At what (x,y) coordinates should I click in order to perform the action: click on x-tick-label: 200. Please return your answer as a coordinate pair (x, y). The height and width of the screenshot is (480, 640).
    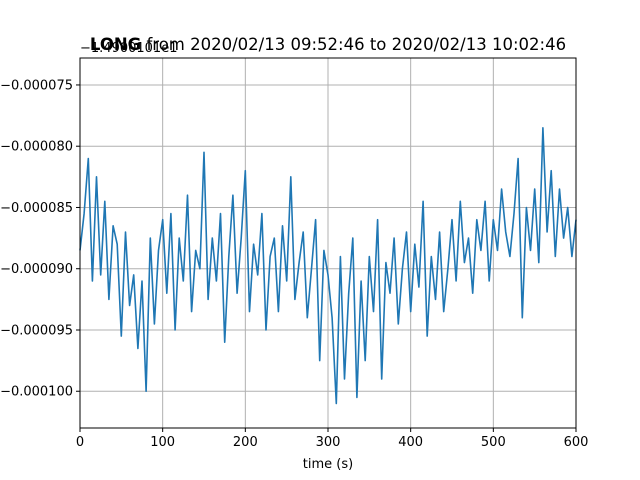
    Looking at the image, I should click on (245, 442).